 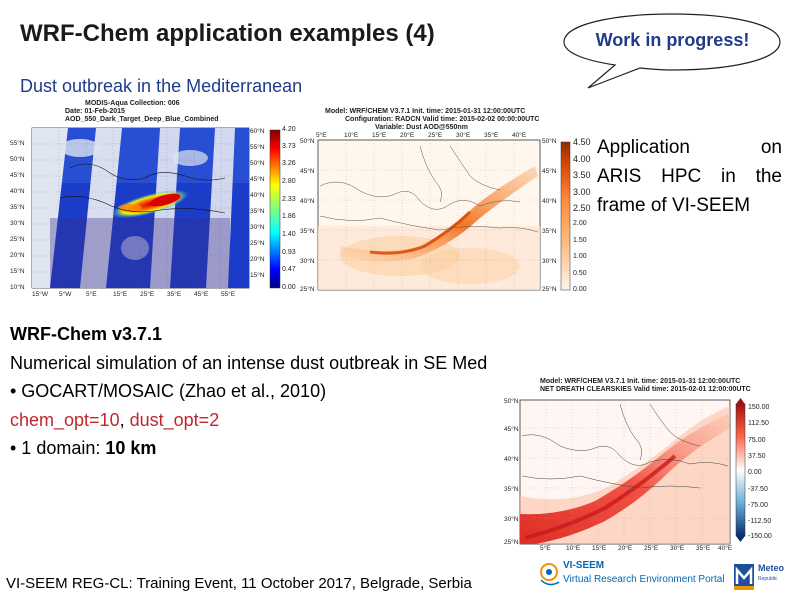 I want to click on wrf-header-3: Variable: Dust AOD@550nm, so click(x=421, y=127).